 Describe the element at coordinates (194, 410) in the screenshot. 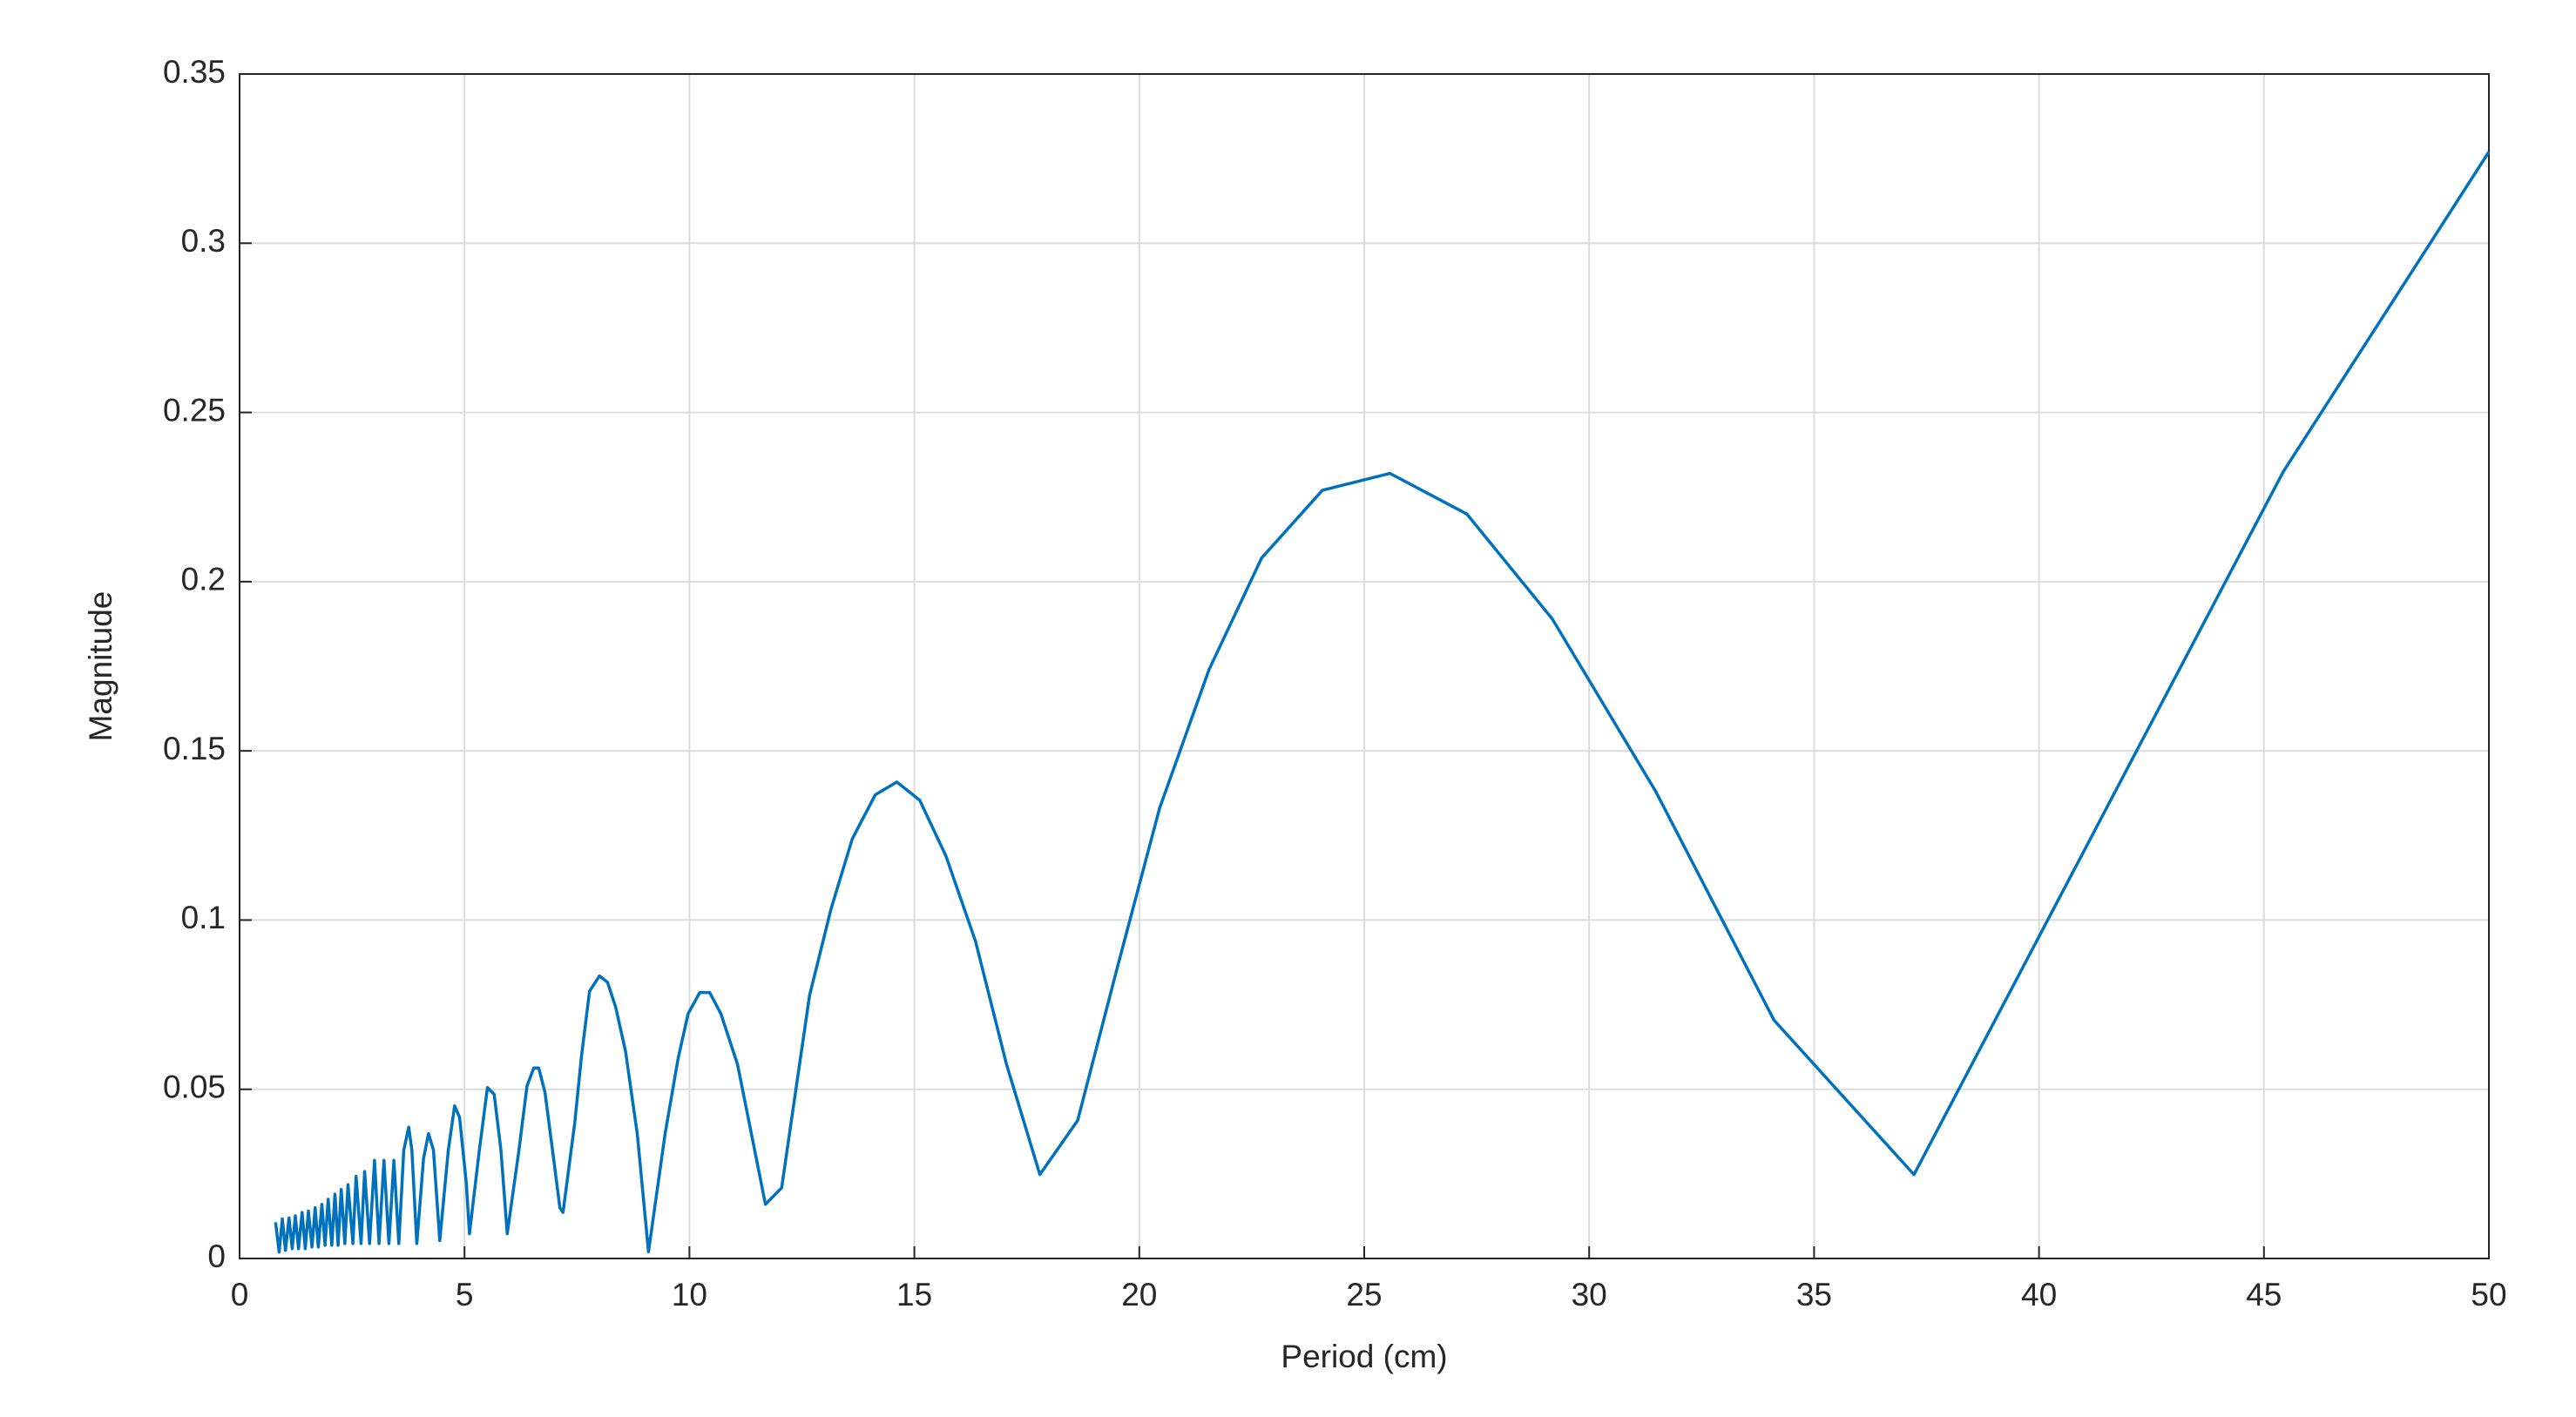

I see `y-tick-label: 0.25` at that location.